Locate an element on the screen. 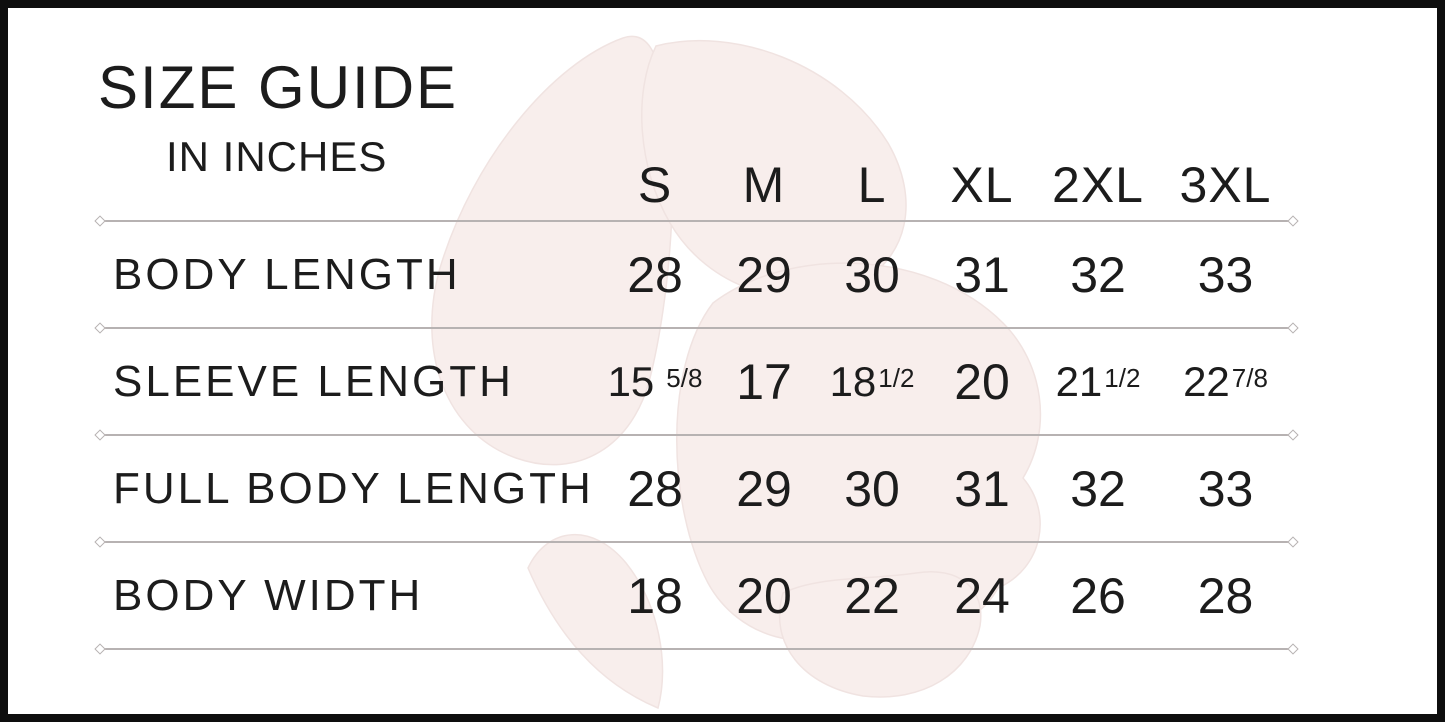 This screenshot has width=1445, height=722. column-header-l: L is located at coordinates (872, 185).